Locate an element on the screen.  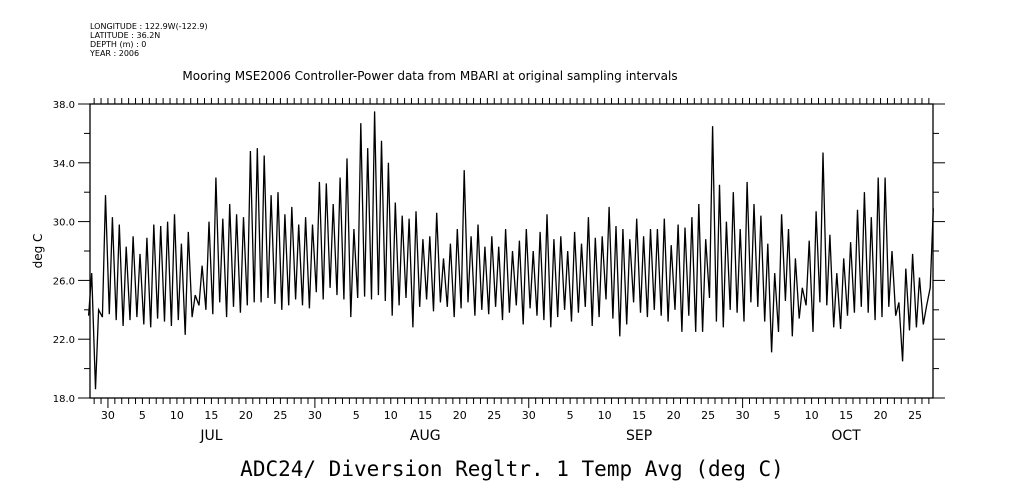
depth-label: DEPTH (m) : 0 is located at coordinates (118, 44).